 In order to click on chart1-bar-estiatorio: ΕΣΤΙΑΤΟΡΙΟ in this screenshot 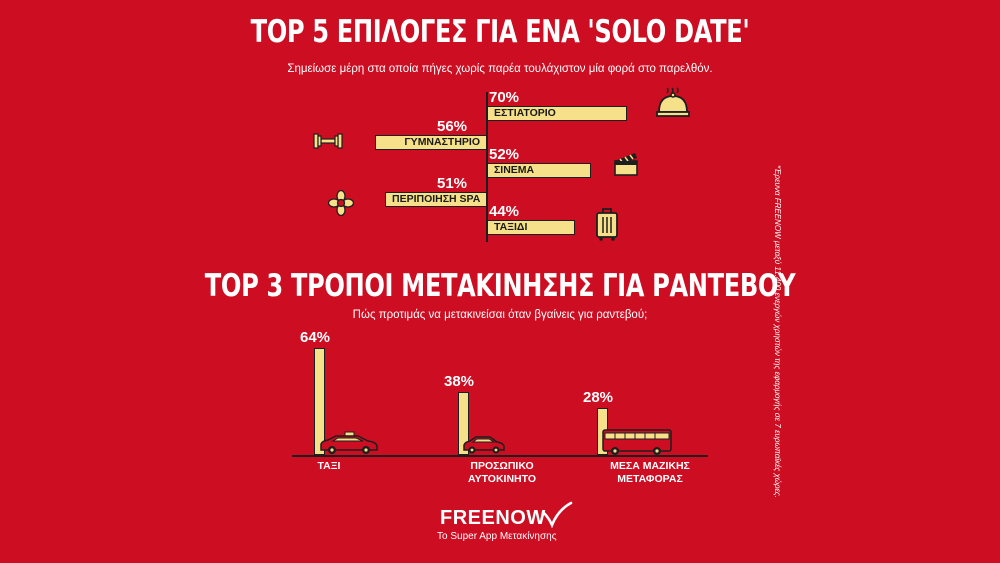, I will do `click(557, 113)`.